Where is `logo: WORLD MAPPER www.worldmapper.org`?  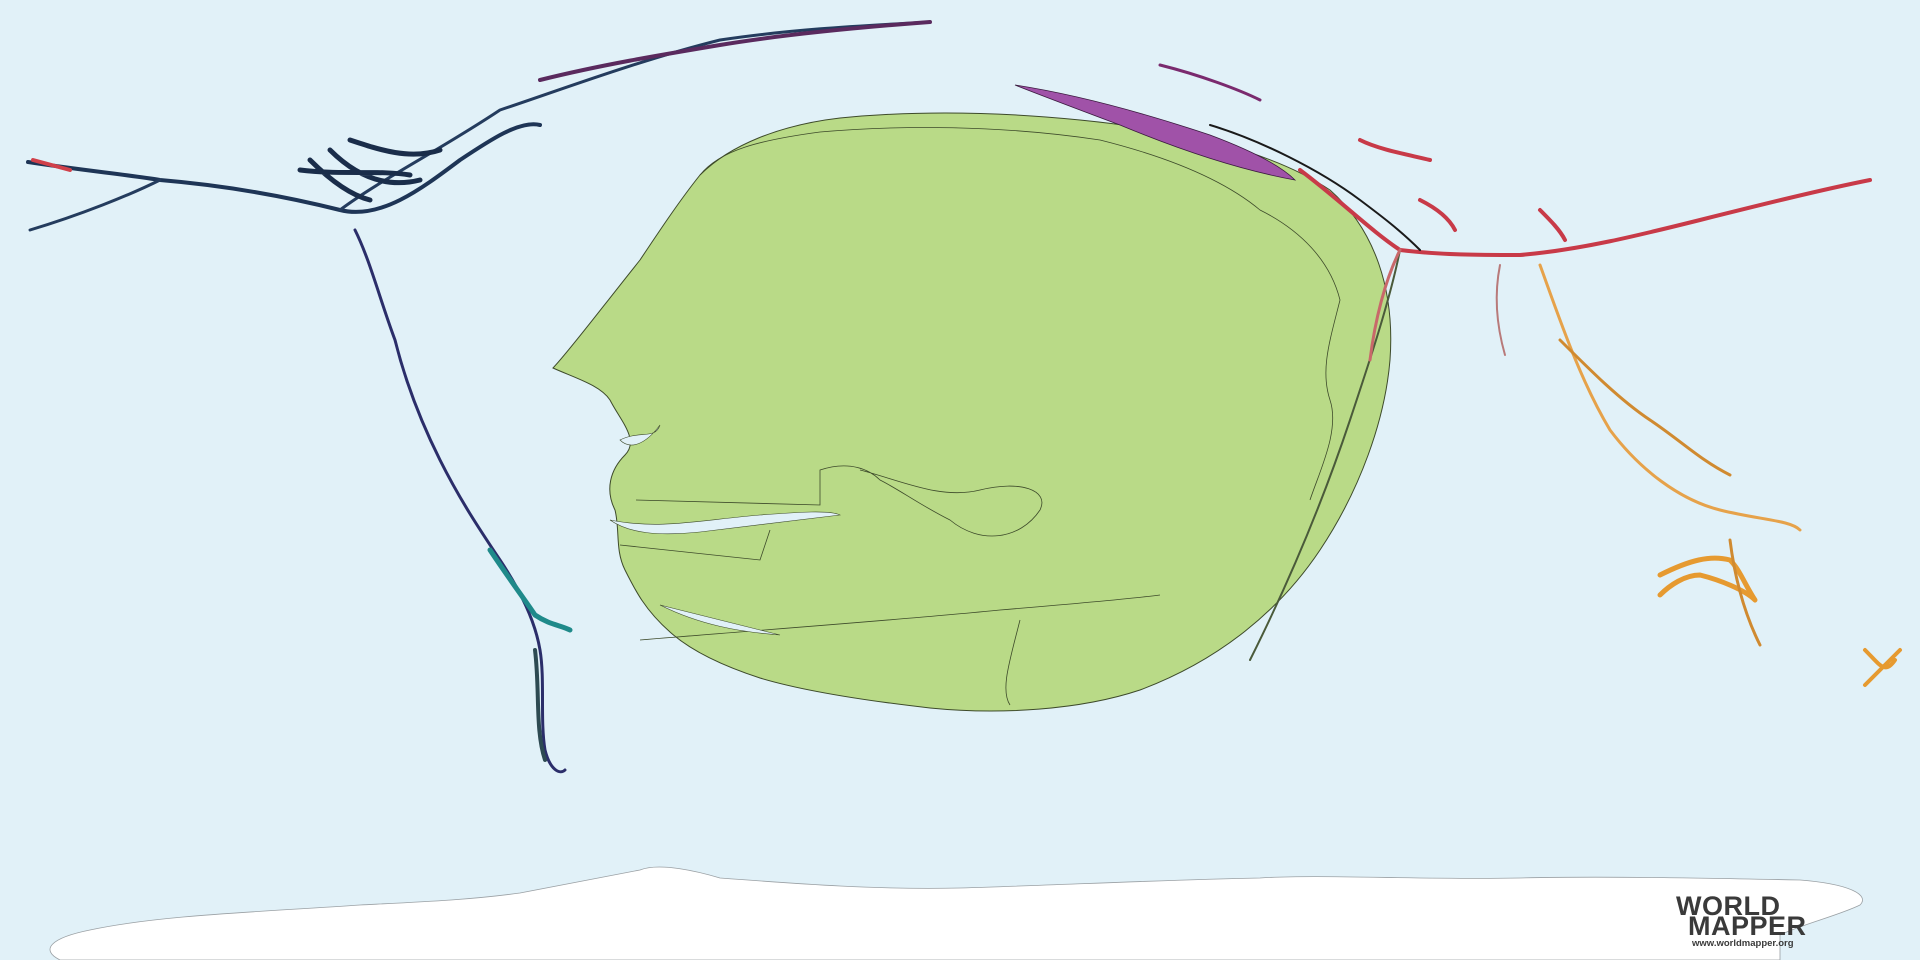
logo: WORLD MAPPER www.worldmapper.org is located at coordinates (1741, 920).